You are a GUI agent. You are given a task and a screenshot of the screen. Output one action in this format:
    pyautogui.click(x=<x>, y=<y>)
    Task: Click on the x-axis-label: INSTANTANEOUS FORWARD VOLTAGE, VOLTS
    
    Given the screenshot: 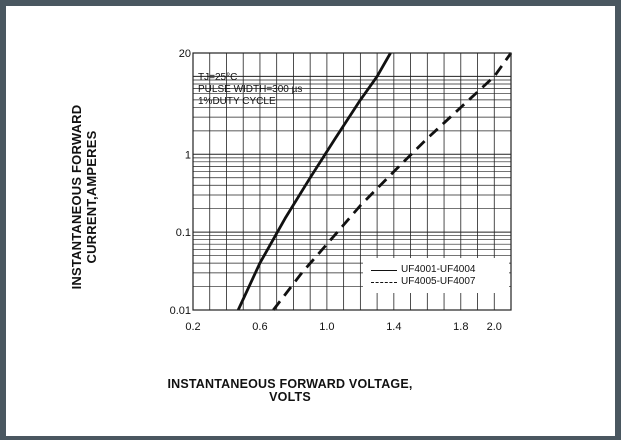 What is the action you would take?
    pyautogui.click(x=290, y=391)
    